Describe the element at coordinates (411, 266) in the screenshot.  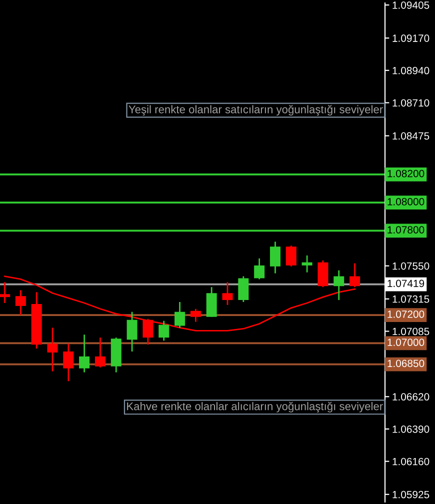
I see `y-tick-label: 1.07550` at that location.